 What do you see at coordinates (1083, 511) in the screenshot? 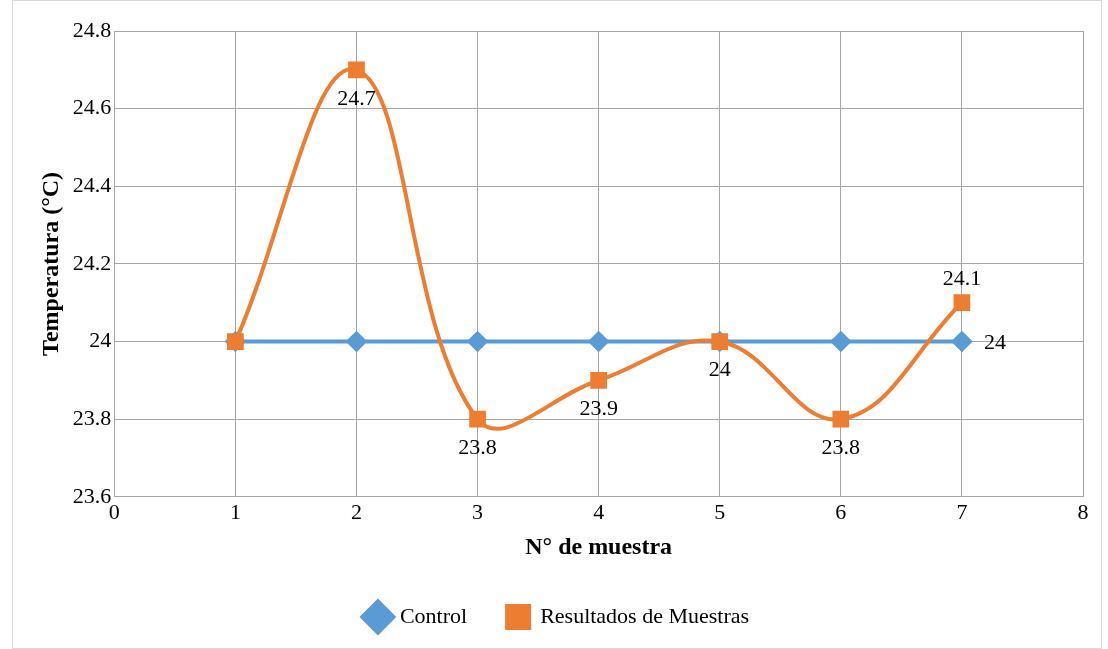
I see `x-tick-label: 8` at bounding box center [1083, 511].